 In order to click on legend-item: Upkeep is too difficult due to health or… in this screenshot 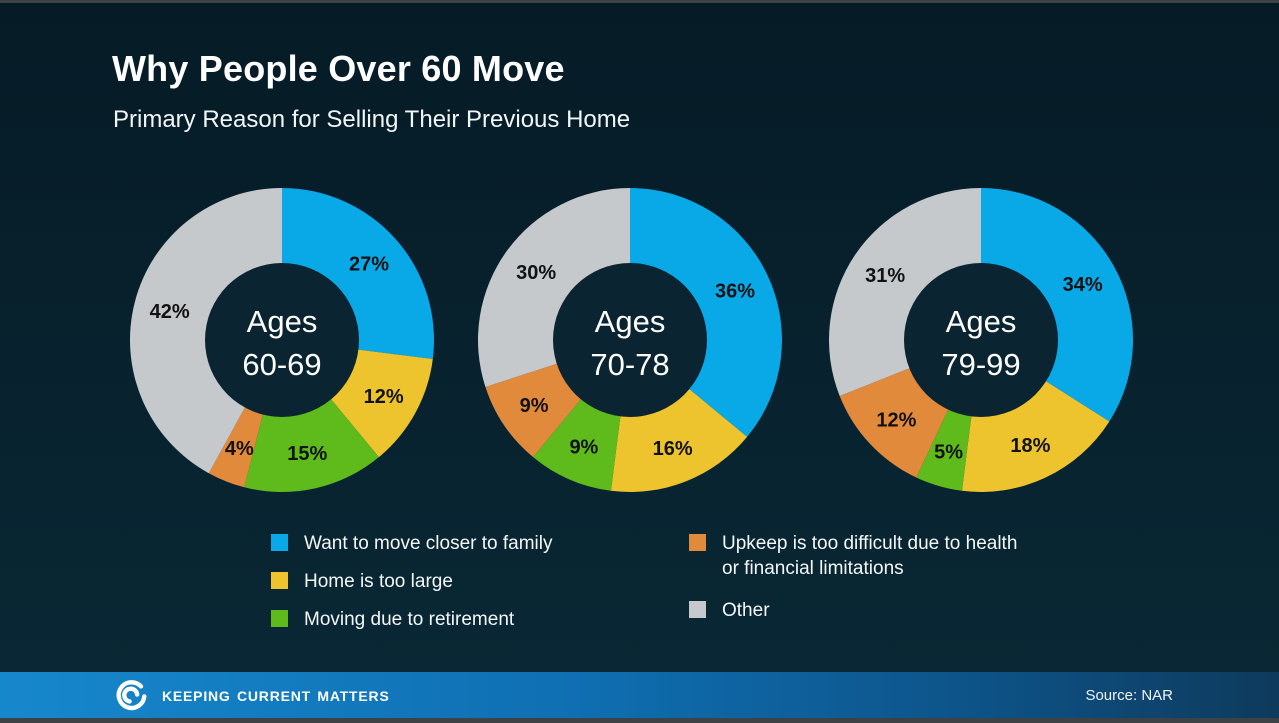, I will do `click(853, 556)`.